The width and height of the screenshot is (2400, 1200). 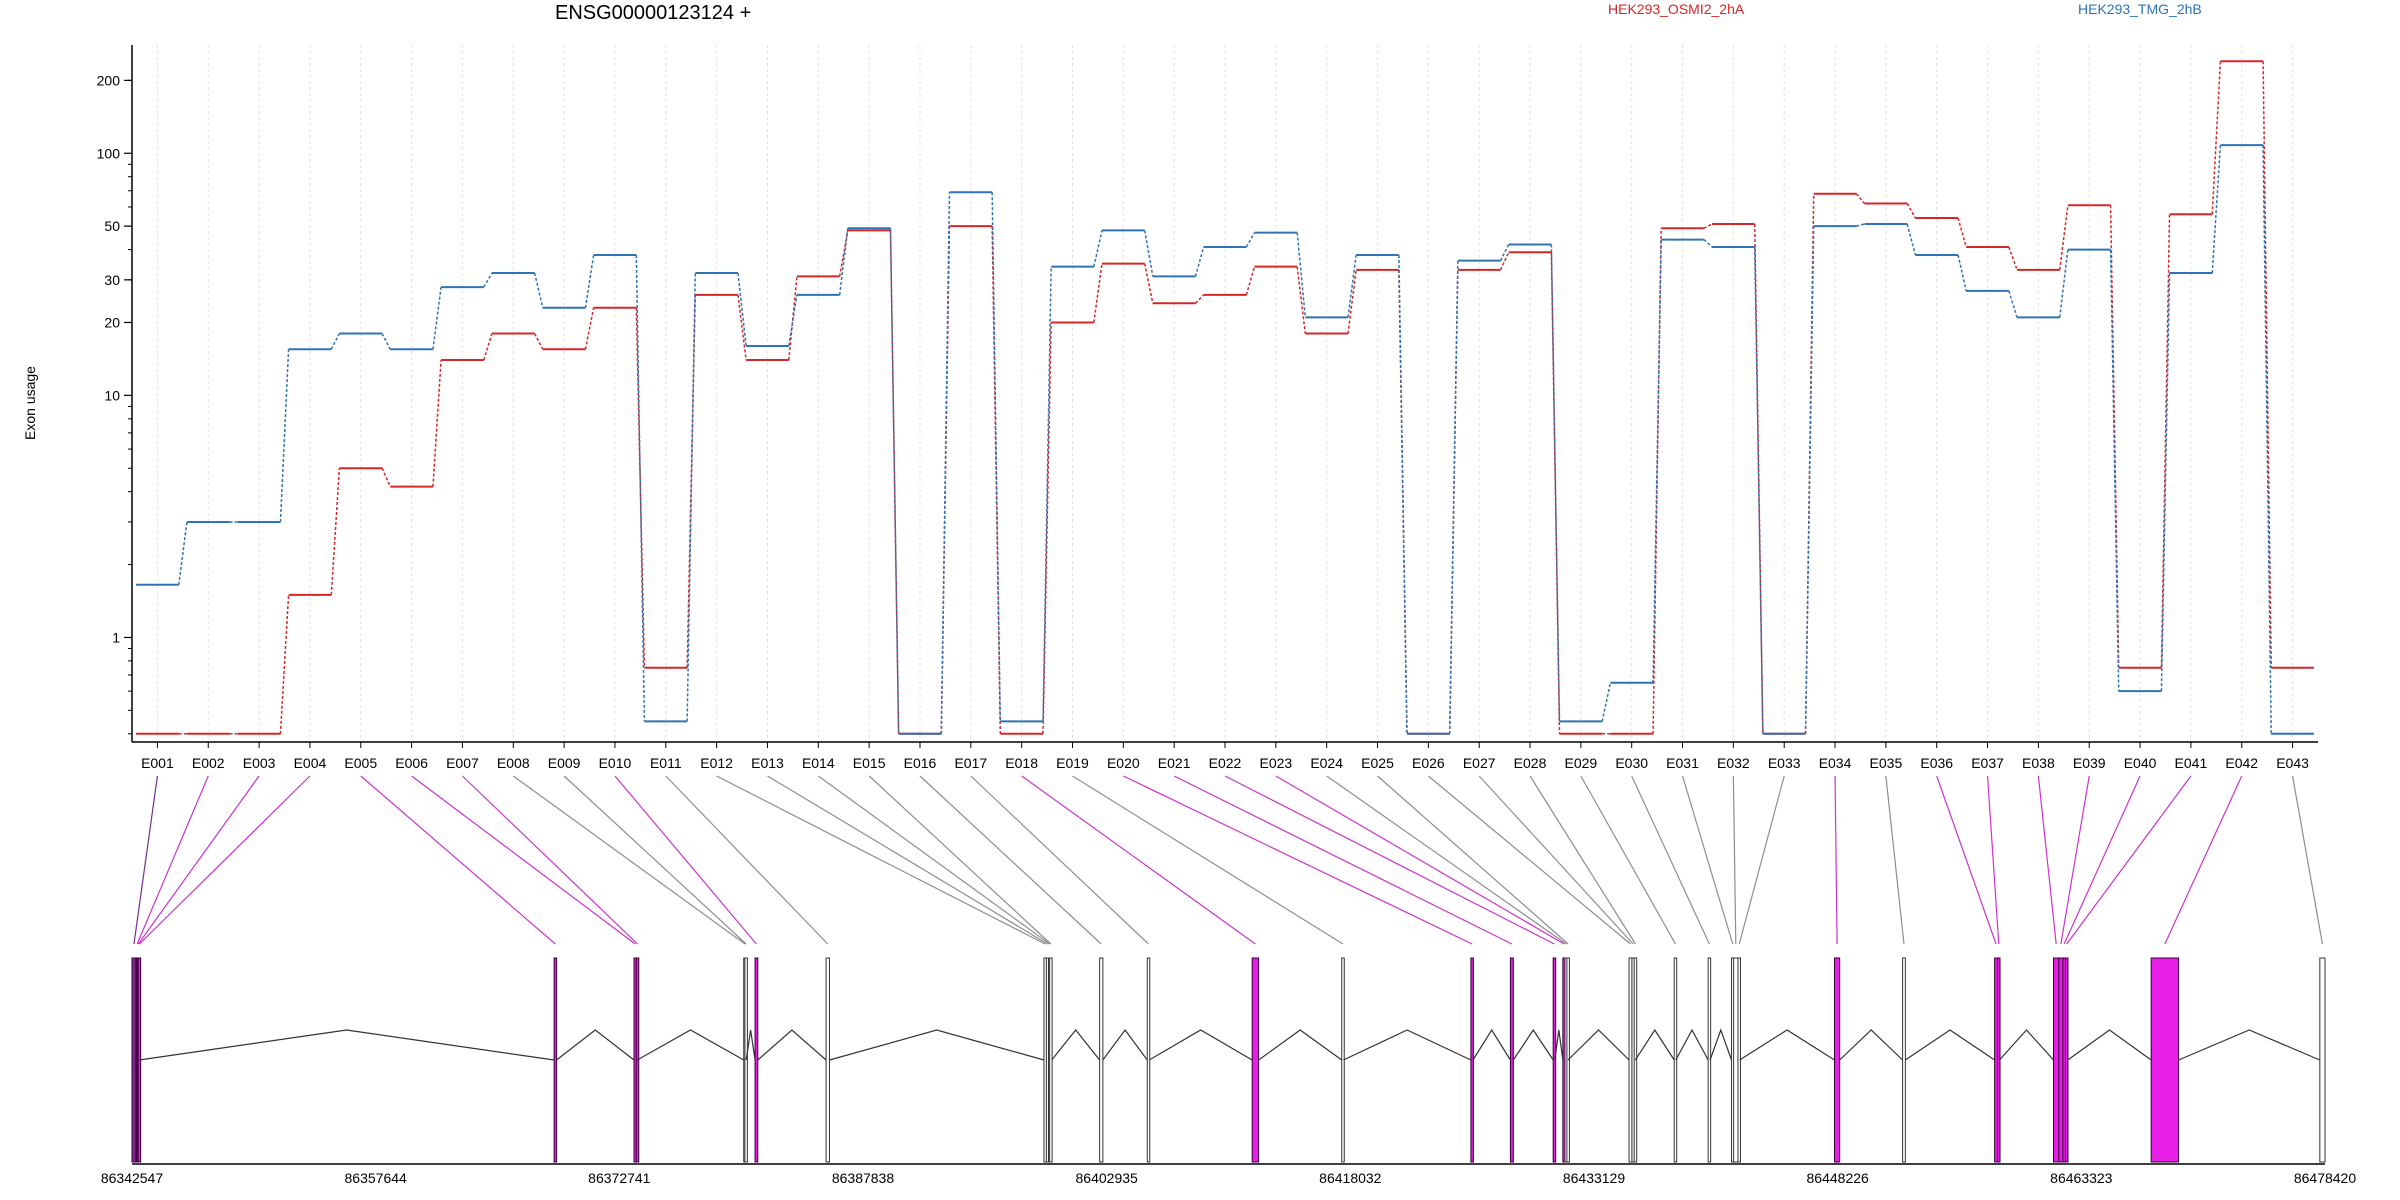 I want to click on exon-box-e041, so click(x=2066, y=1060).